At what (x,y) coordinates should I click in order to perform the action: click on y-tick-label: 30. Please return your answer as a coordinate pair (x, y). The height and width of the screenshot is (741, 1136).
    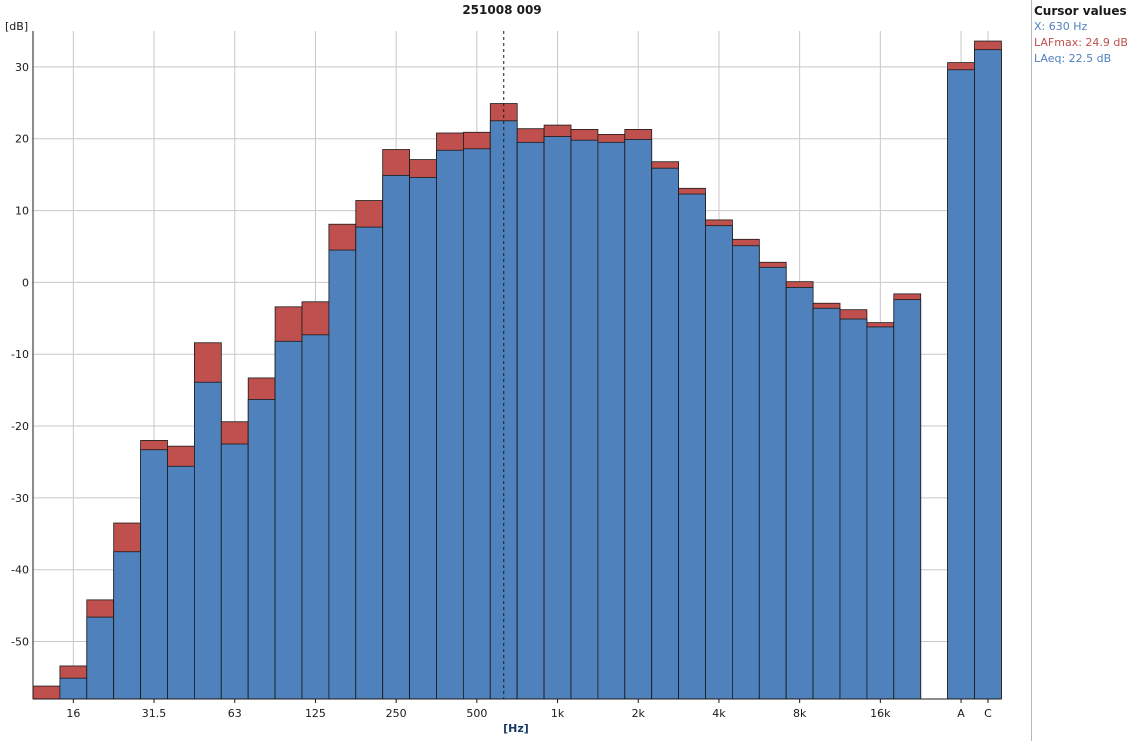
    Looking at the image, I should click on (22, 67).